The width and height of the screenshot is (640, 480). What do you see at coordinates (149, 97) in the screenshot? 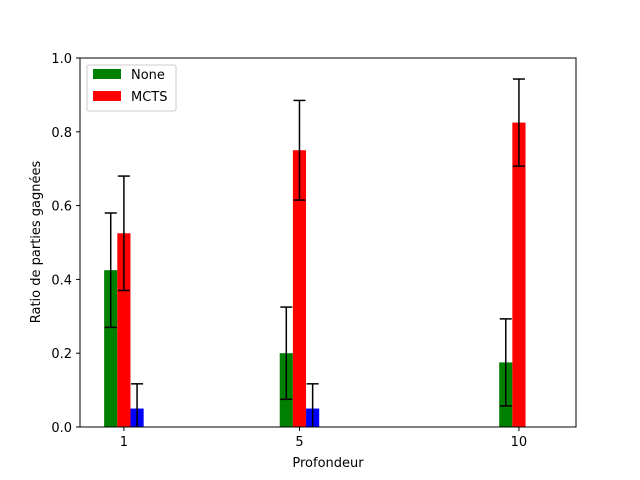
I see `legend-label-mcts: MCTS` at bounding box center [149, 97].